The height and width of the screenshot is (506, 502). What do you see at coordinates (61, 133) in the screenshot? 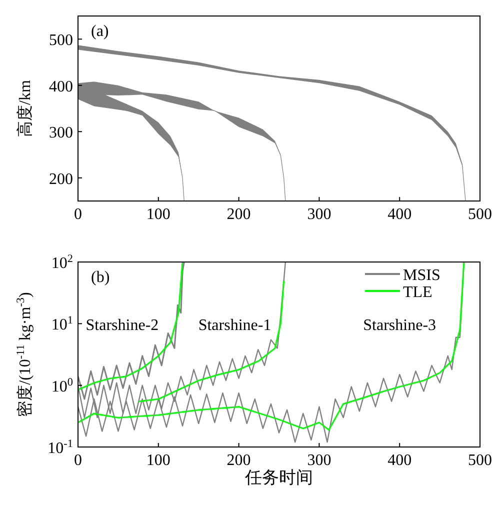
I see `y-tick-label: 300` at bounding box center [61, 133].